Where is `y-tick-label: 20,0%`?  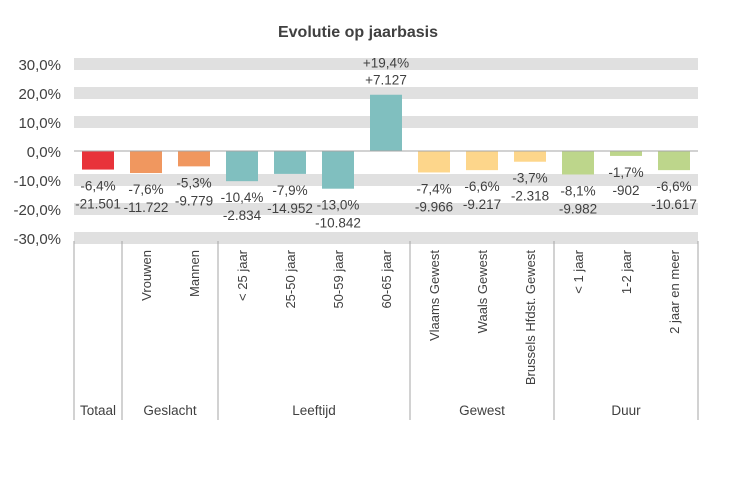
y-tick-label: 20,0% is located at coordinates (39, 94).